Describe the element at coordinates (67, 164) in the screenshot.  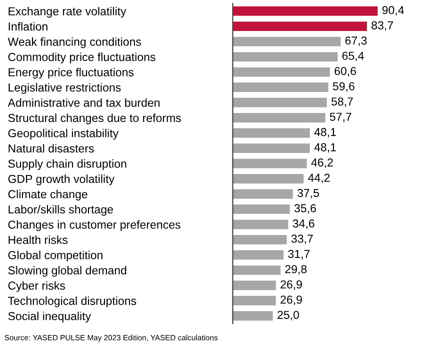
I see `y-tick-label: Supply chain disruption` at that location.